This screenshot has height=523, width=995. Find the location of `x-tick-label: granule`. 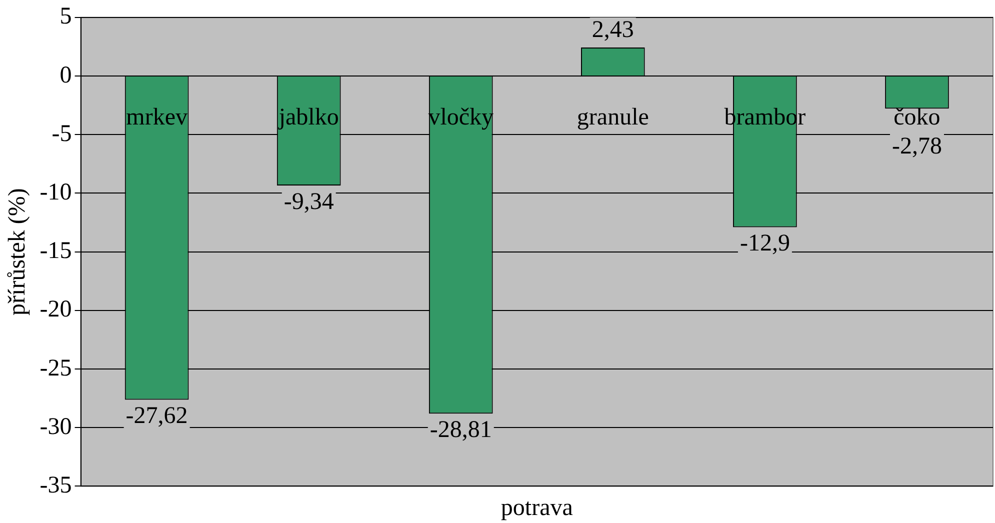

x-tick-label: granule is located at coordinates (612, 117).